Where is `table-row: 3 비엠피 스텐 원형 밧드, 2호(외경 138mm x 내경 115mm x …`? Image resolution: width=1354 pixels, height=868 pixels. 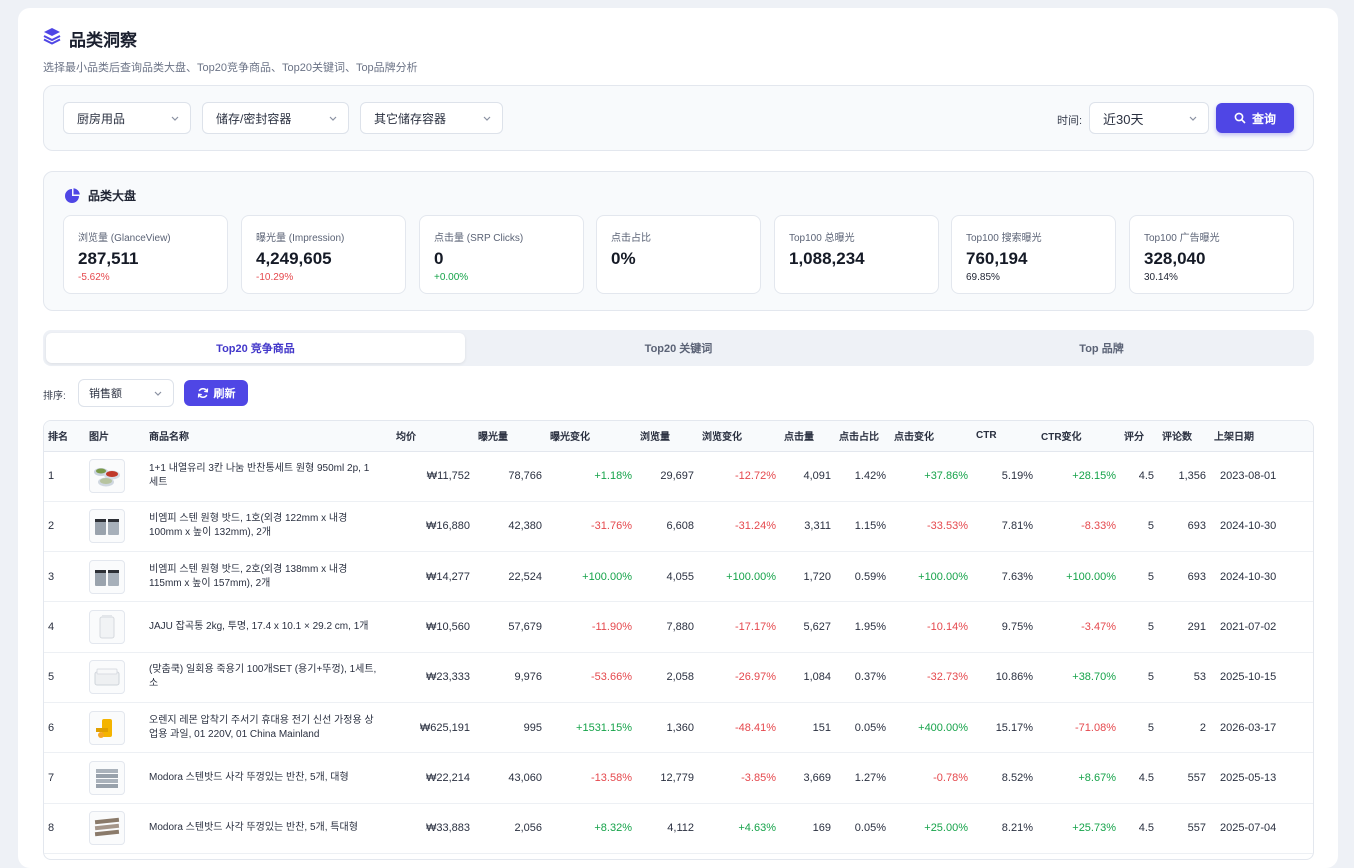 table-row: 3 비엠피 스텐 원형 밧드, 2호(외경 138mm x 내경 115mm x … is located at coordinates (678, 577).